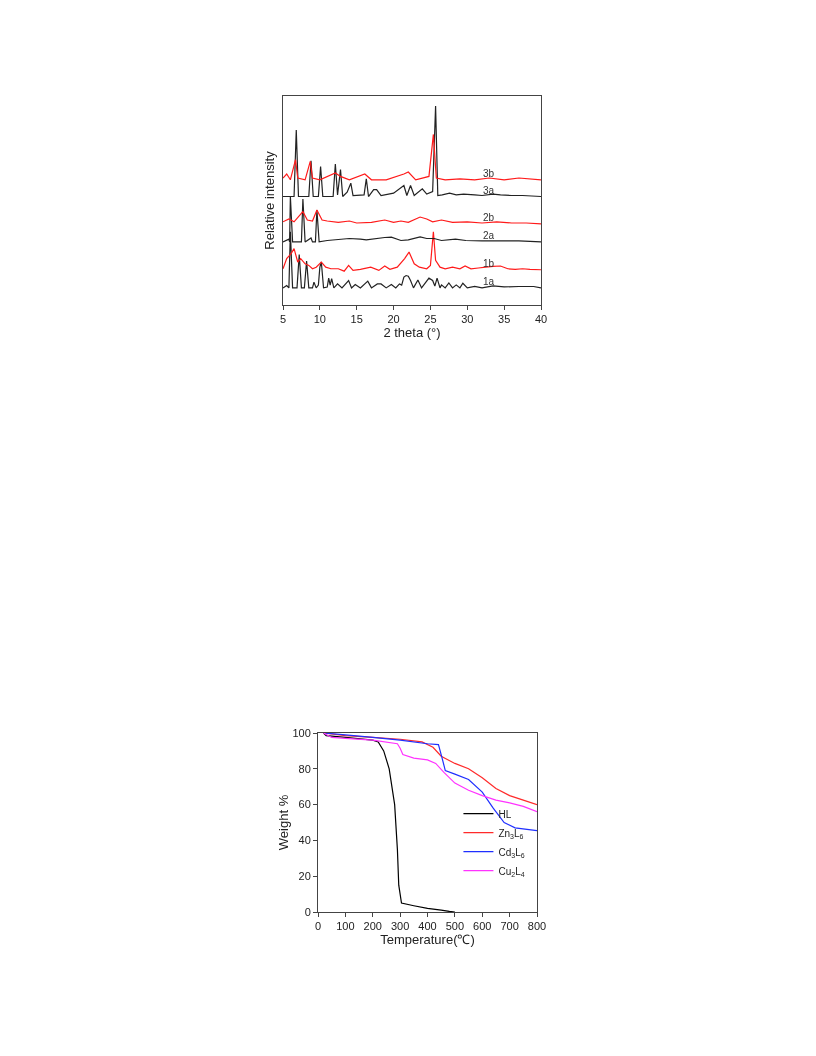 Image resolution: width=816 pixels, height=1056 pixels. What do you see at coordinates (427, 940) in the screenshot?
I see `x-axis-title: Temperature(℃)` at bounding box center [427, 940].